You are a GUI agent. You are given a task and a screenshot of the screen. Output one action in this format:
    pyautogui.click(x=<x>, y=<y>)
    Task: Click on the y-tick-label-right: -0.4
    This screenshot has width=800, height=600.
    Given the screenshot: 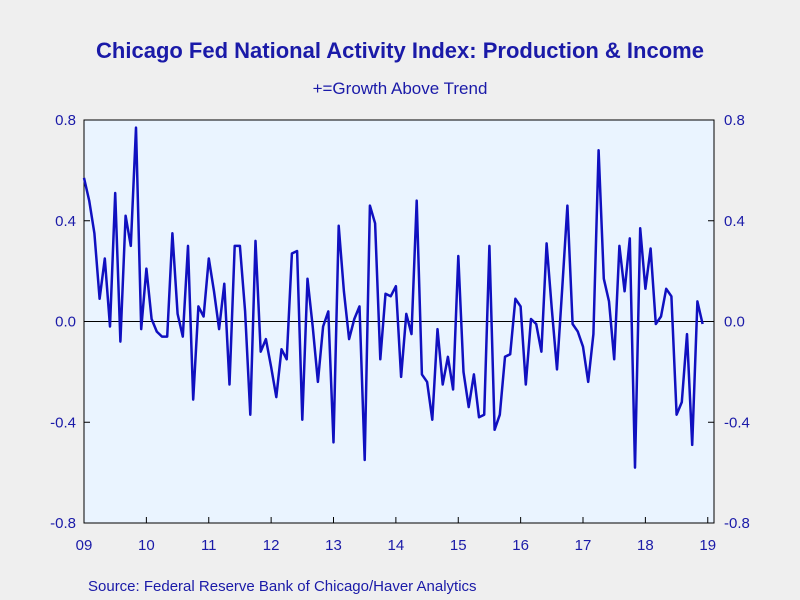 What is the action you would take?
    pyautogui.click(x=737, y=422)
    